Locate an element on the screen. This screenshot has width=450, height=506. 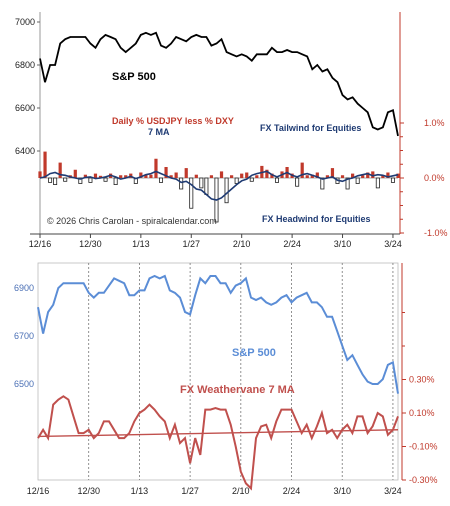
headwind-annotation: FX Headwind for Equities is located at coordinates (316, 219).